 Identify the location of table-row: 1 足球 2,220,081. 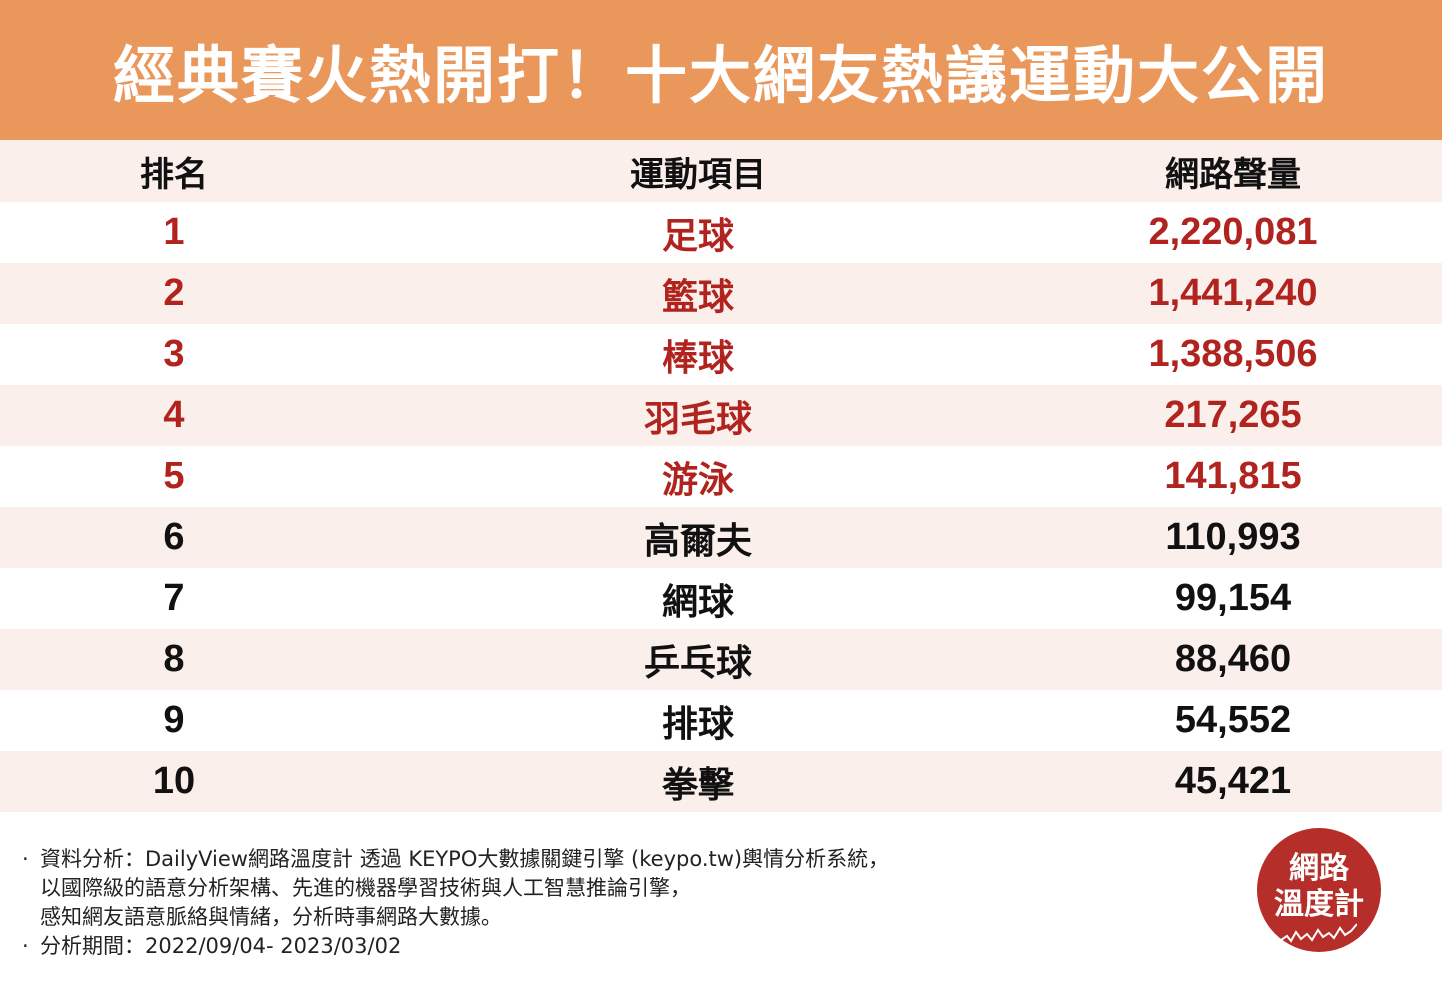
(721, 232).